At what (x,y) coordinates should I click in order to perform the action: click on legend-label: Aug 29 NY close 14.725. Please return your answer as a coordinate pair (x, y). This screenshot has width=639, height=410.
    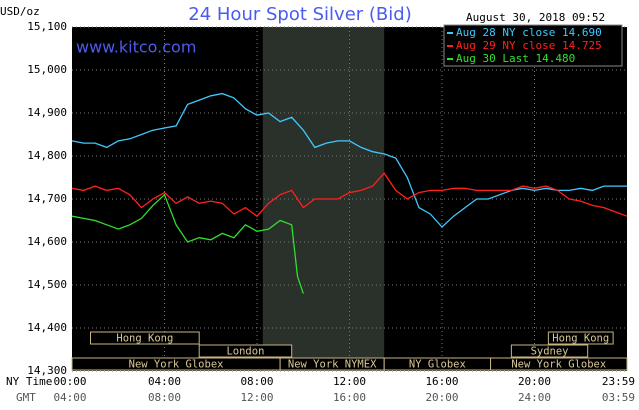
    Looking at the image, I should click on (529, 45).